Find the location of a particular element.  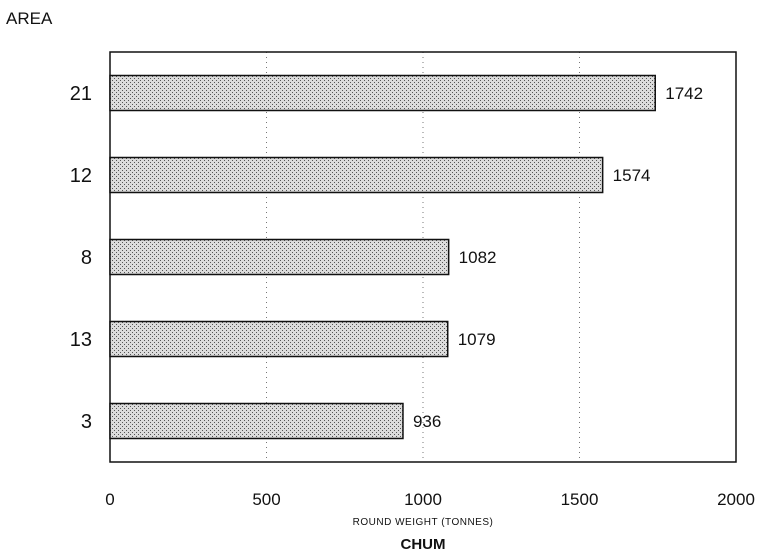

y-axis-label: AREA is located at coordinates (29, 18).